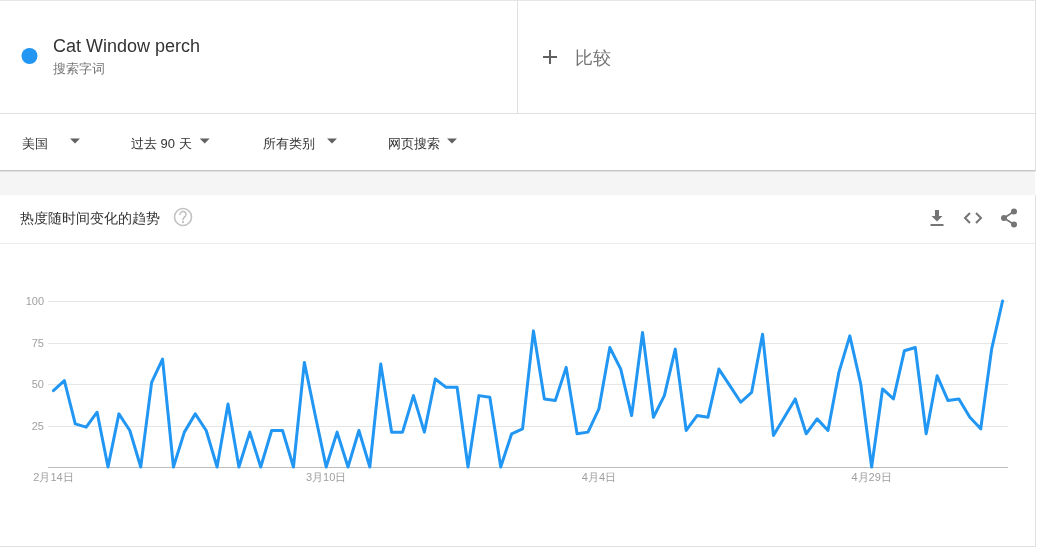  I want to click on y-tick-label: 100, so click(34, 301).